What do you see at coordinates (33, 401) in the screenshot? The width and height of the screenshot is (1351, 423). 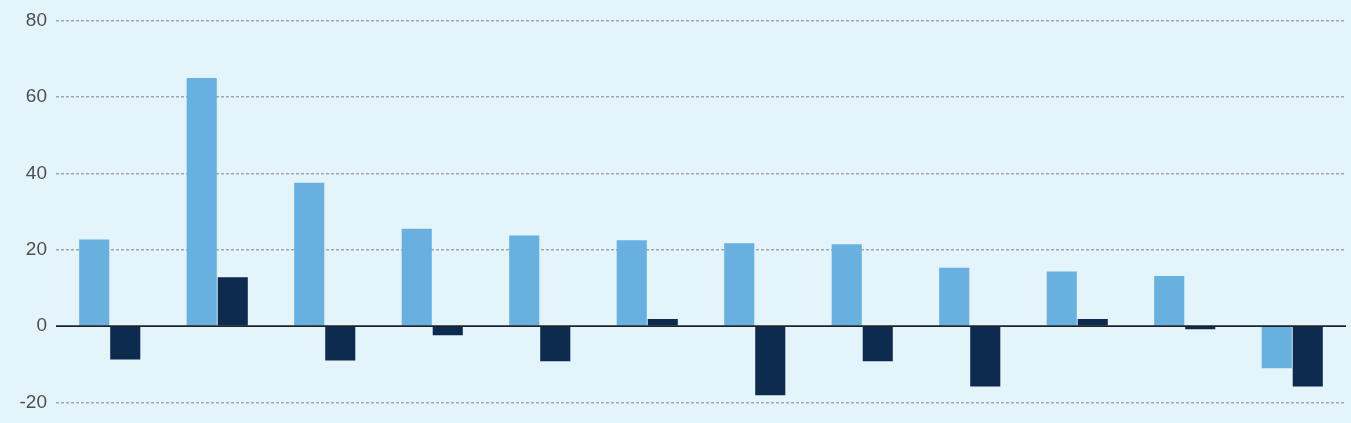 I see `y-tick-label: -20` at bounding box center [33, 401].